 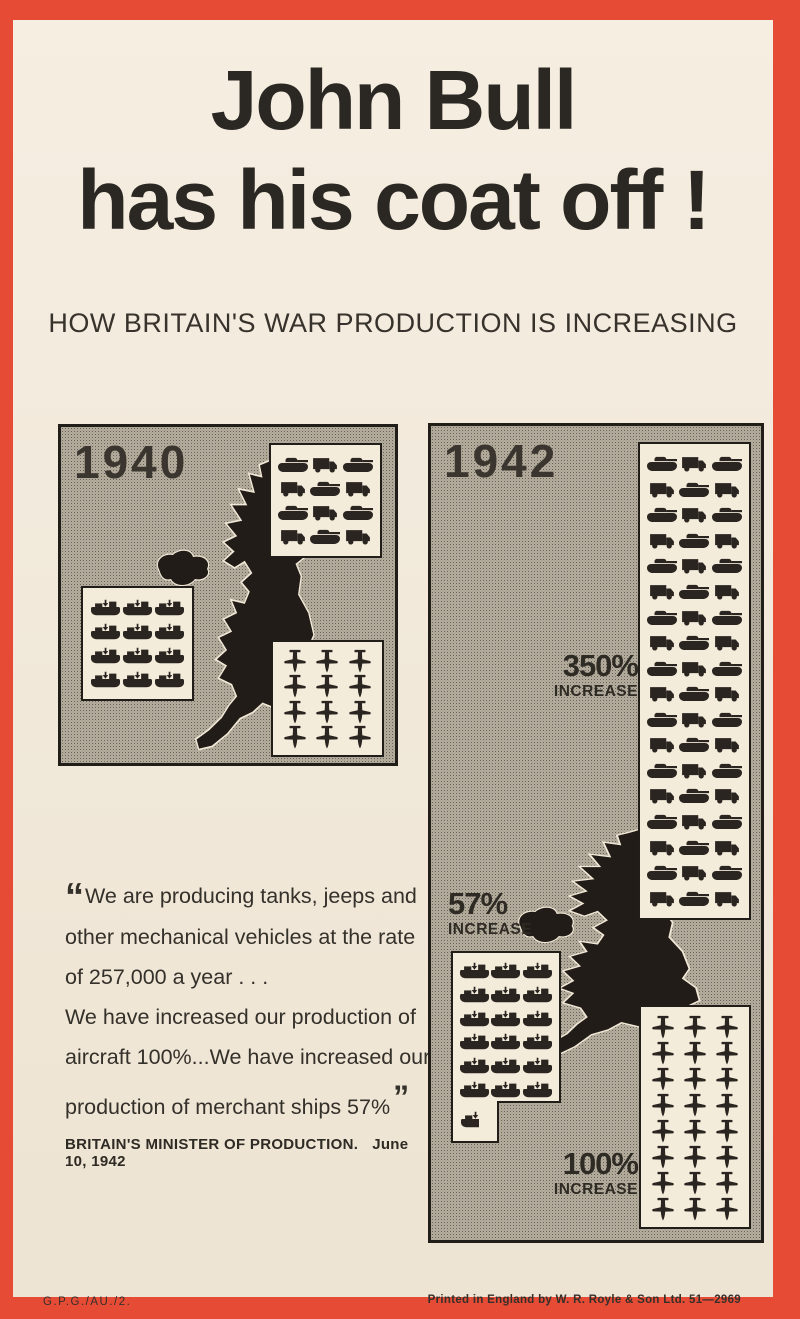 What do you see at coordinates (241, 897) in the screenshot?
I see `quote-line: “We are producing tanks, jeeps and` at bounding box center [241, 897].